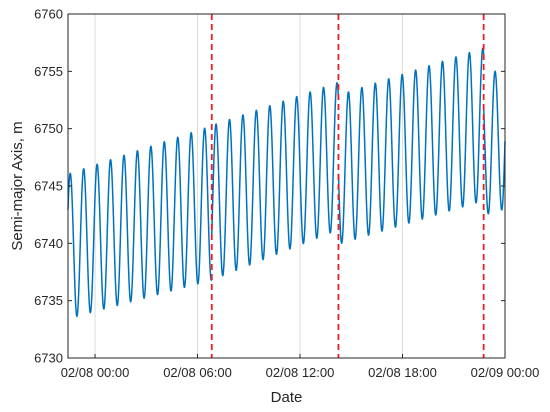  Describe the element at coordinates (48, 71) in the screenshot. I see `y-tick-label-5: 6755` at that location.